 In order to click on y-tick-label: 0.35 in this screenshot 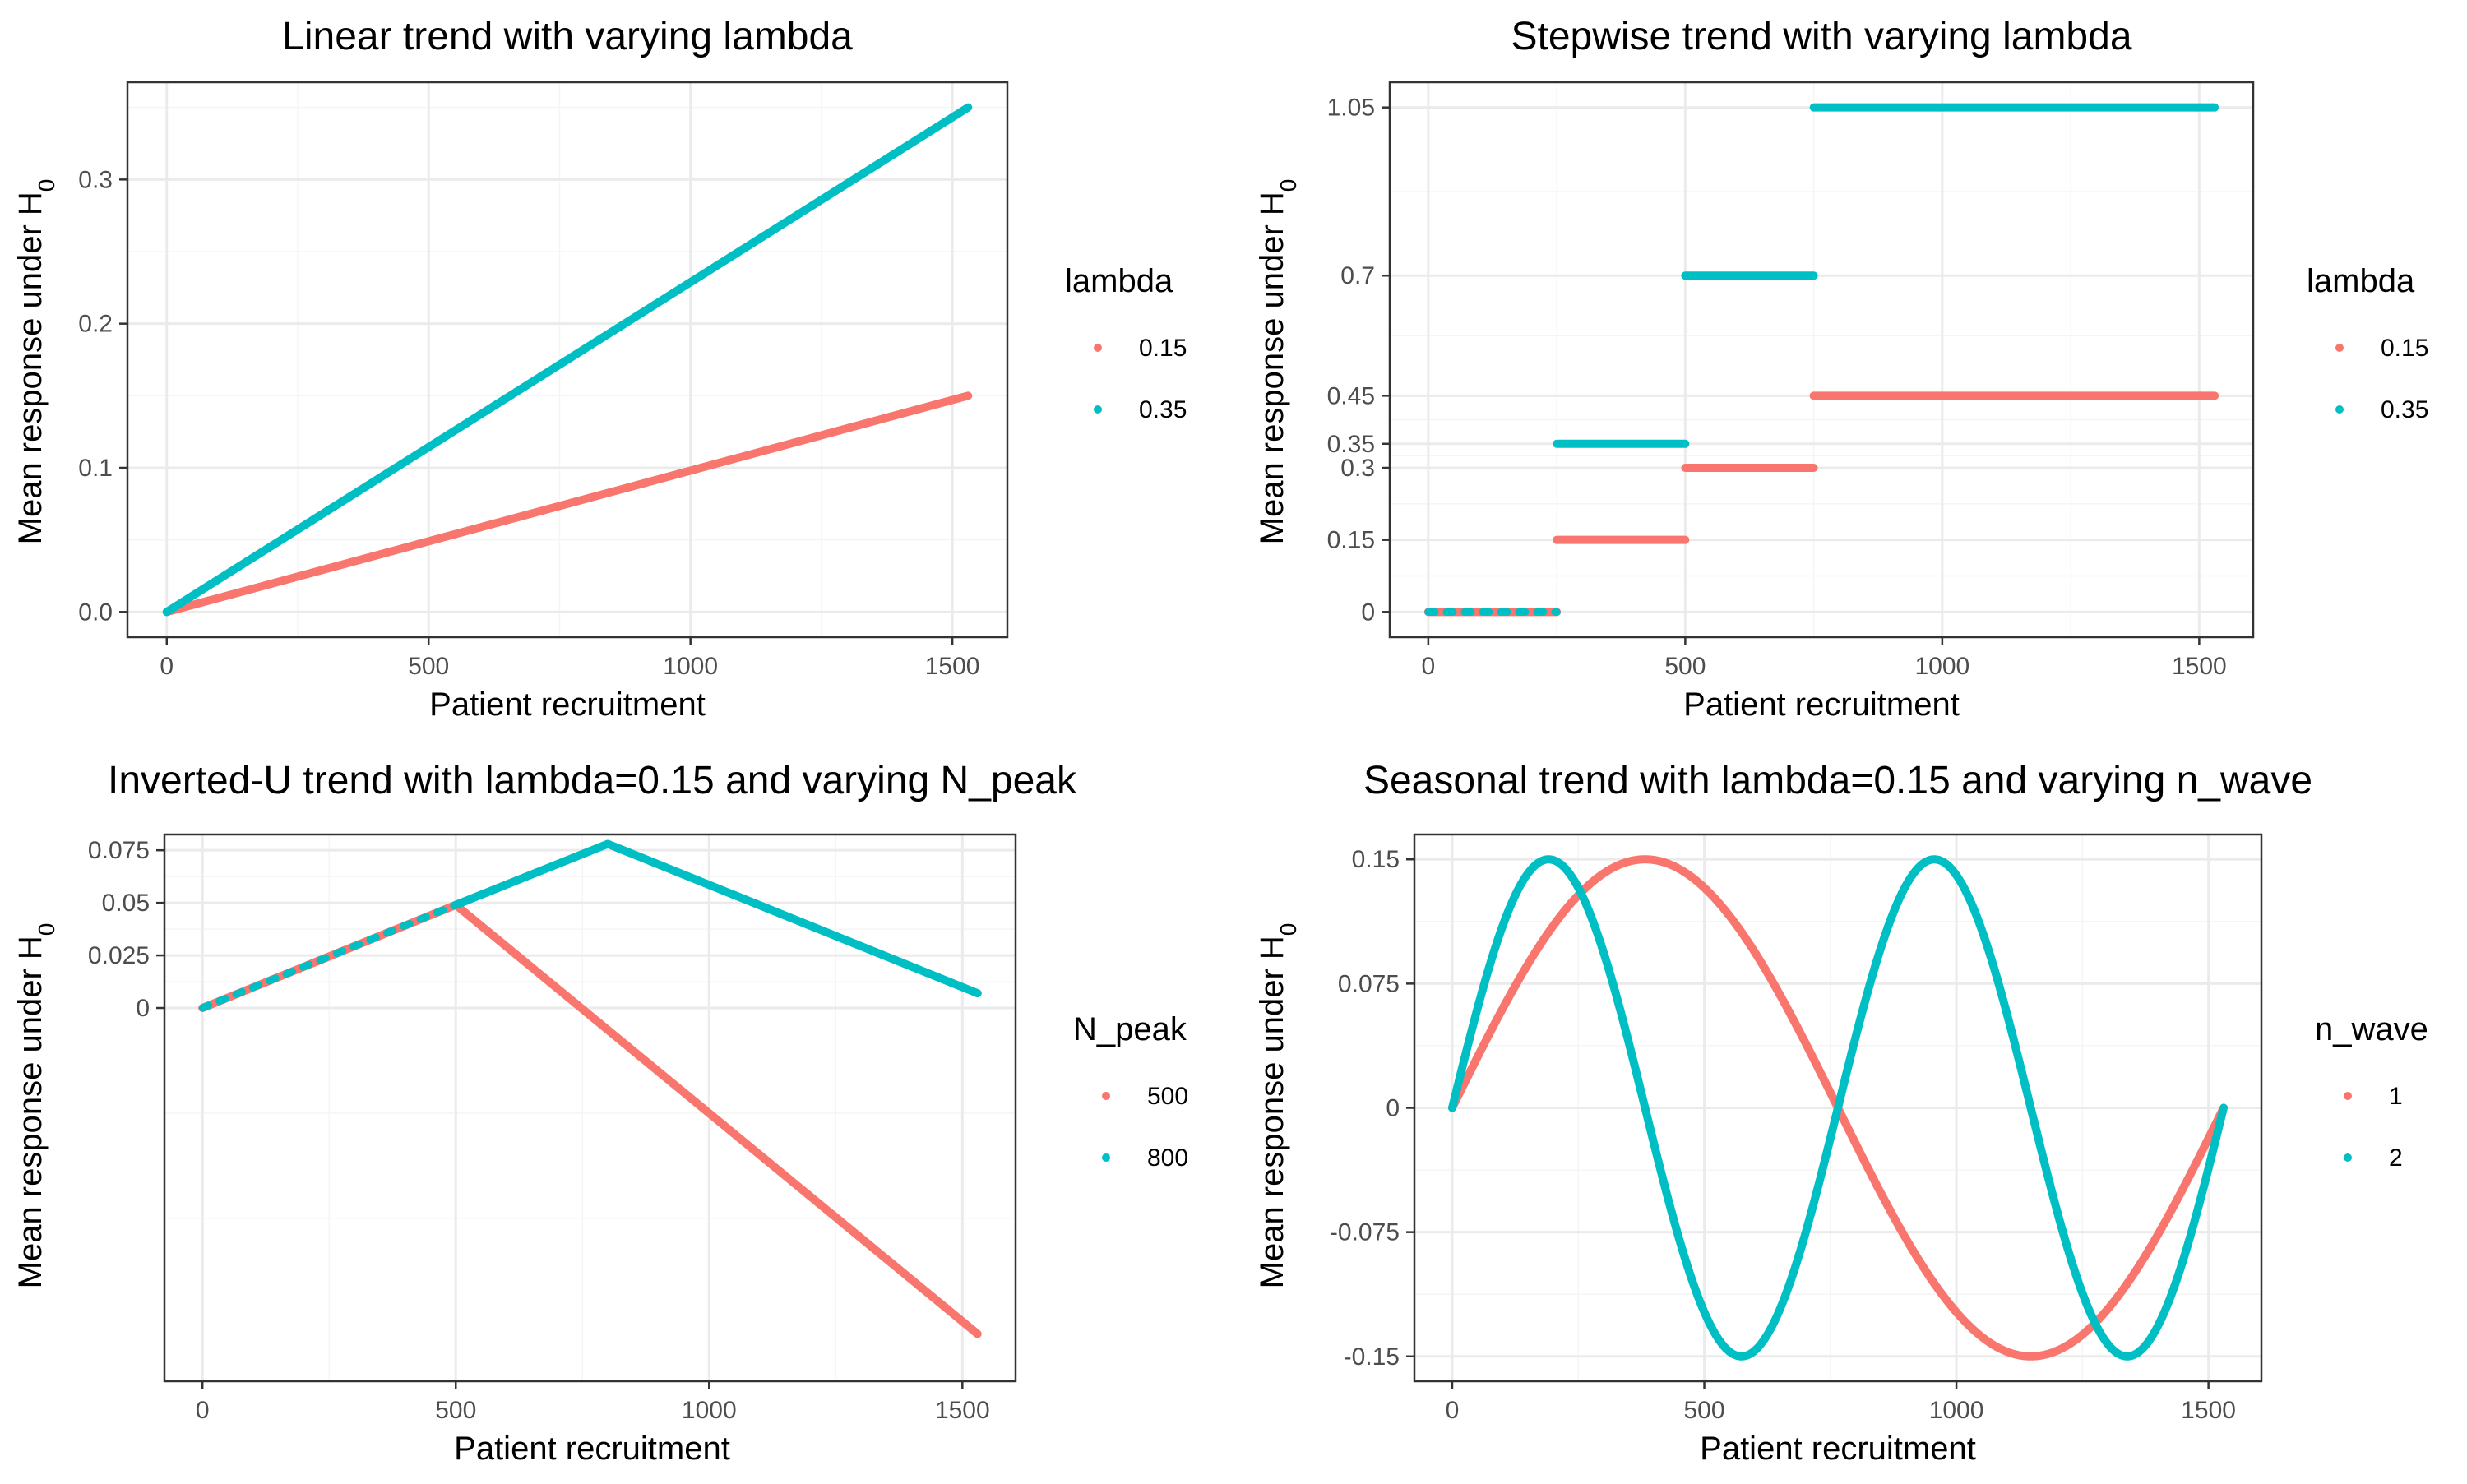, I will do `click(1351, 445)`.